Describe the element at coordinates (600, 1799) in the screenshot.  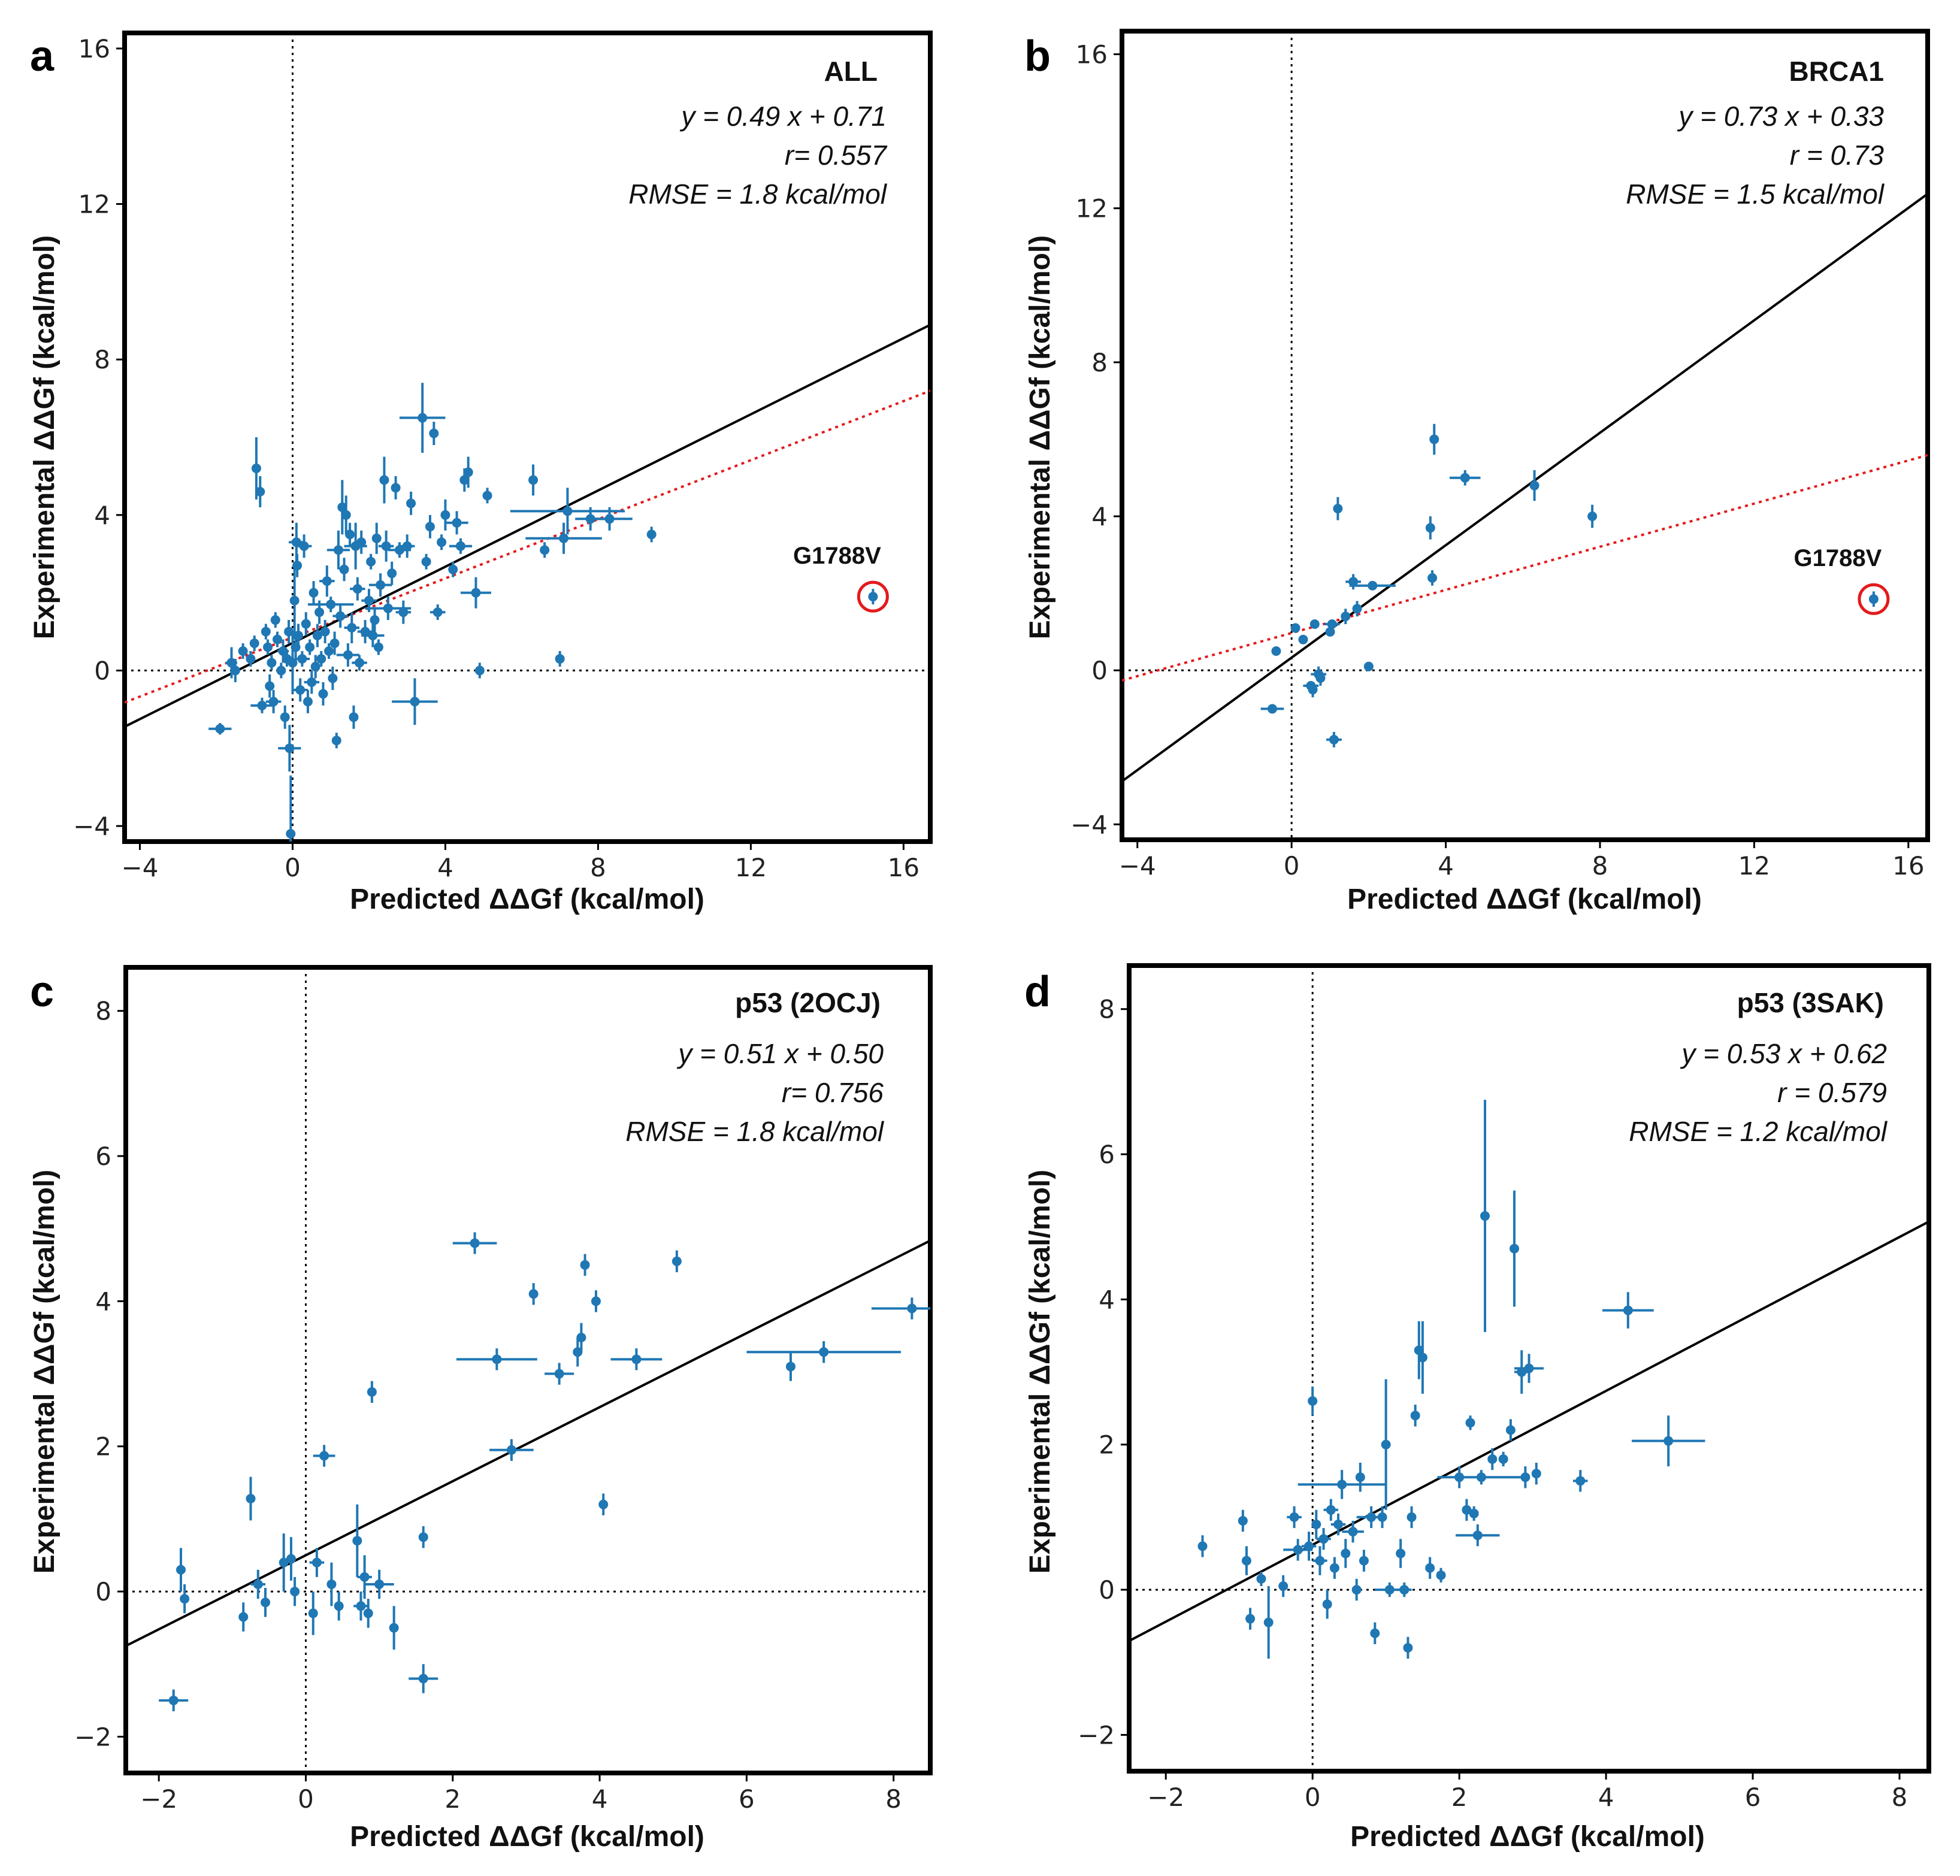
I see `x-tick-label: 4` at that location.